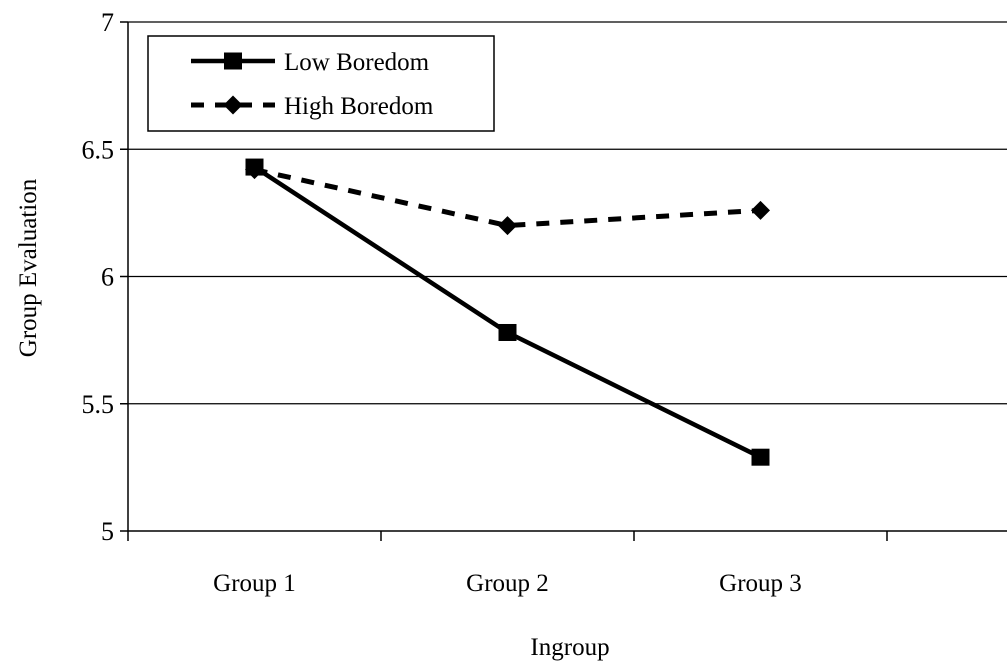  I want to click on legend-label: Low Boredom, so click(357, 62).